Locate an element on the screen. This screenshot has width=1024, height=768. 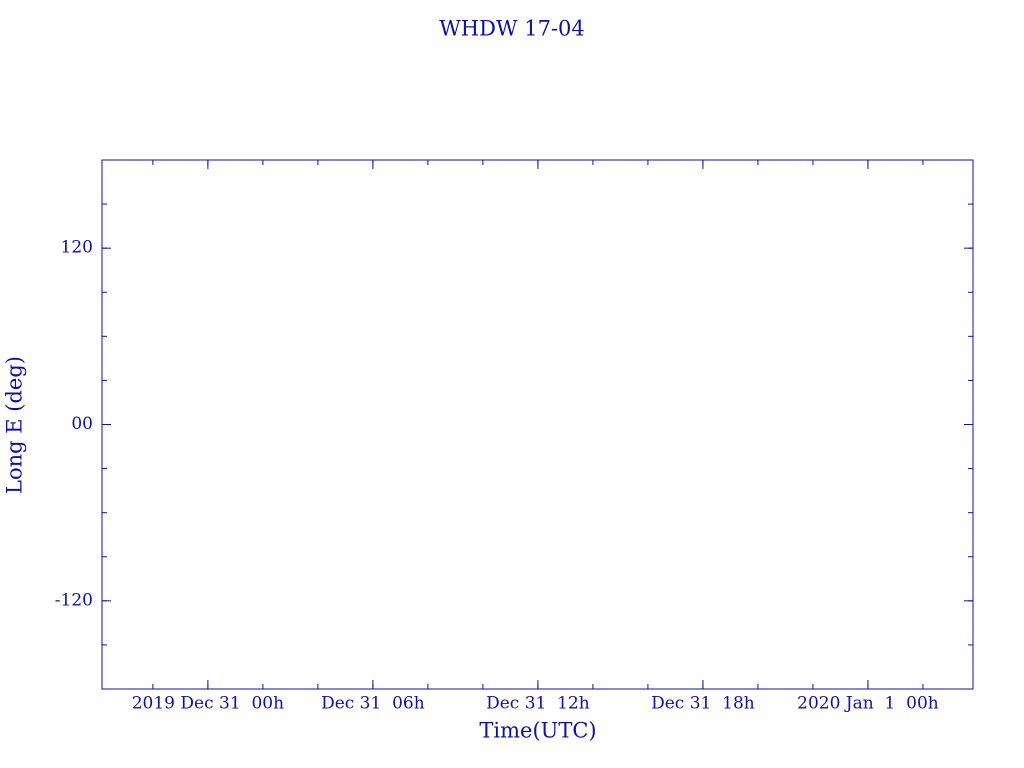
x-tick-label: Dec 31 06h is located at coordinates (373, 704).